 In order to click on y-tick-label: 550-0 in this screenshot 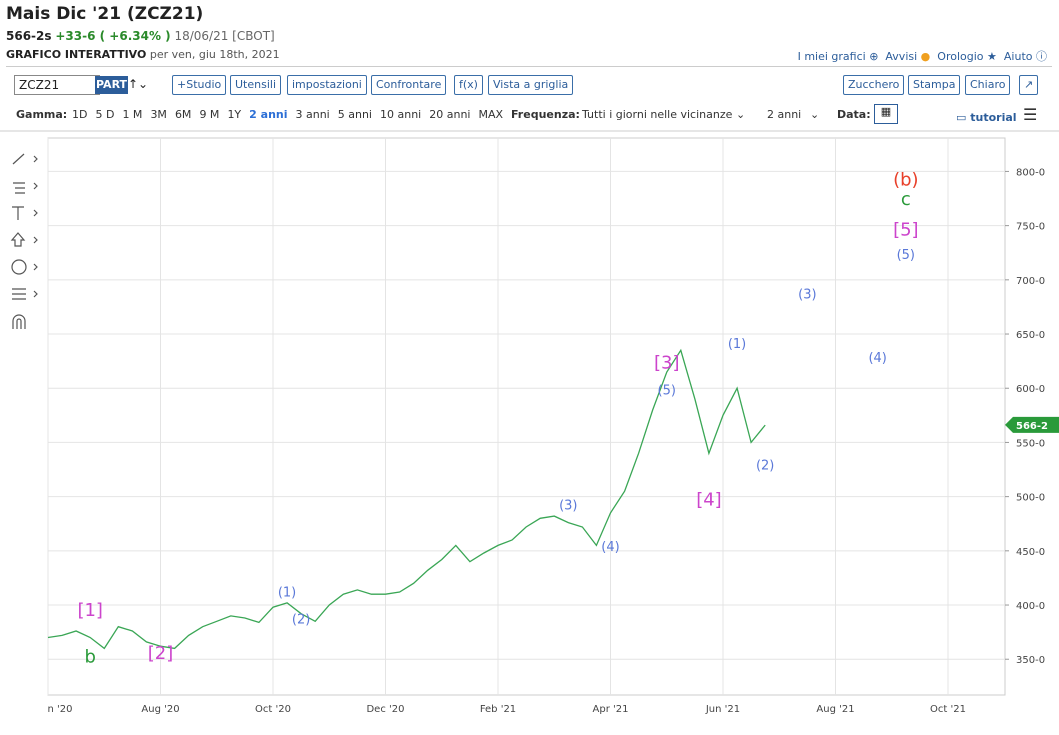, I will do `click(1030, 443)`.